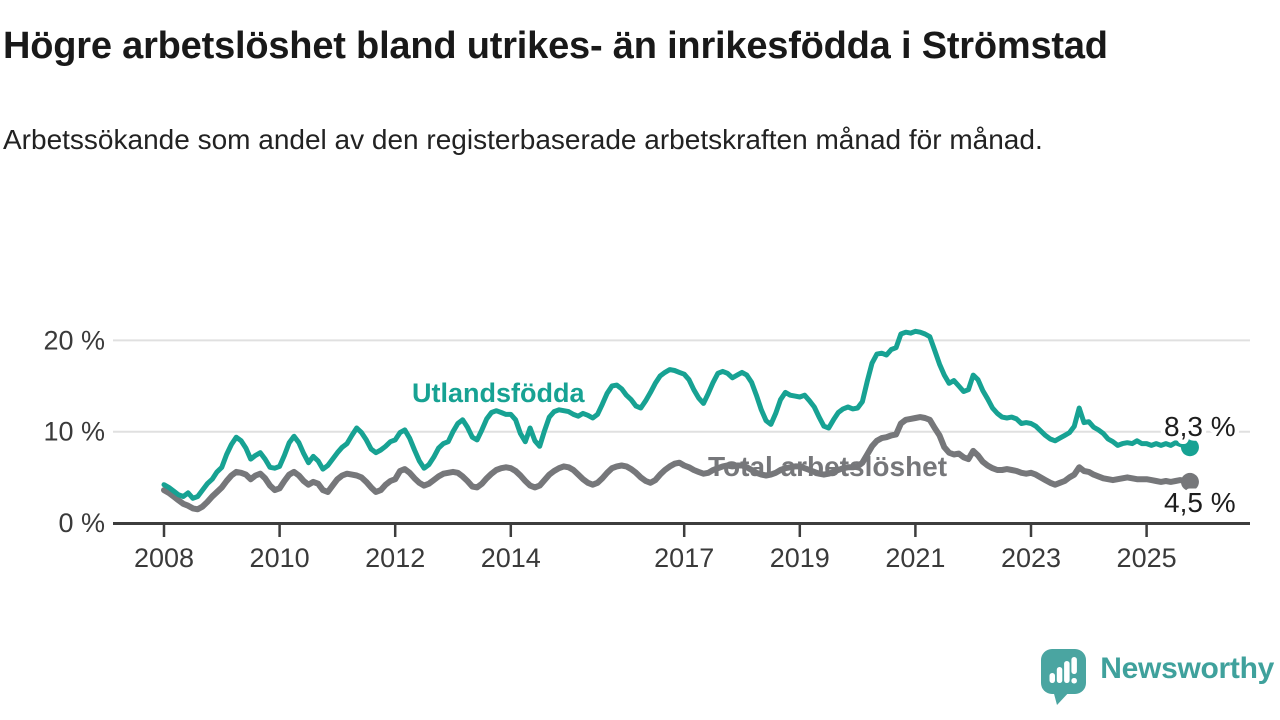 The height and width of the screenshot is (720, 1280). I want to click on x-axis-tick-label: 2021, so click(915, 558).